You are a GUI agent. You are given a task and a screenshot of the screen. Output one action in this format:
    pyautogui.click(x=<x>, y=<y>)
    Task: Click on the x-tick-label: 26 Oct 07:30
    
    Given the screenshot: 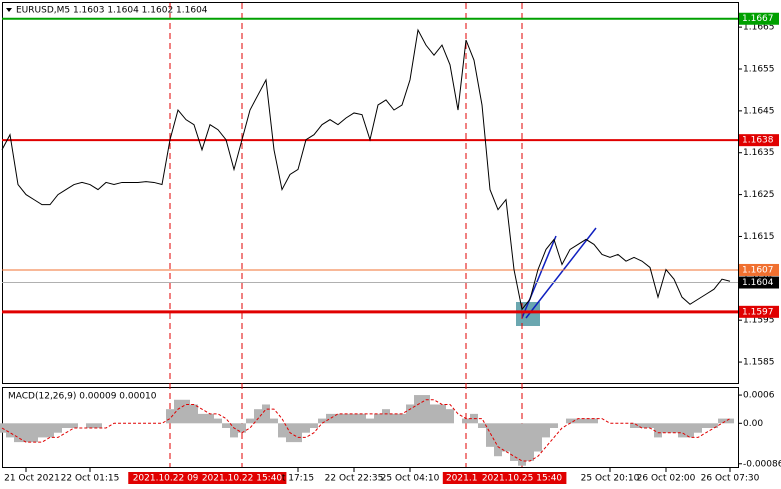 What is the action you would take?
    pyautogui.click(x=730, y=479)
    